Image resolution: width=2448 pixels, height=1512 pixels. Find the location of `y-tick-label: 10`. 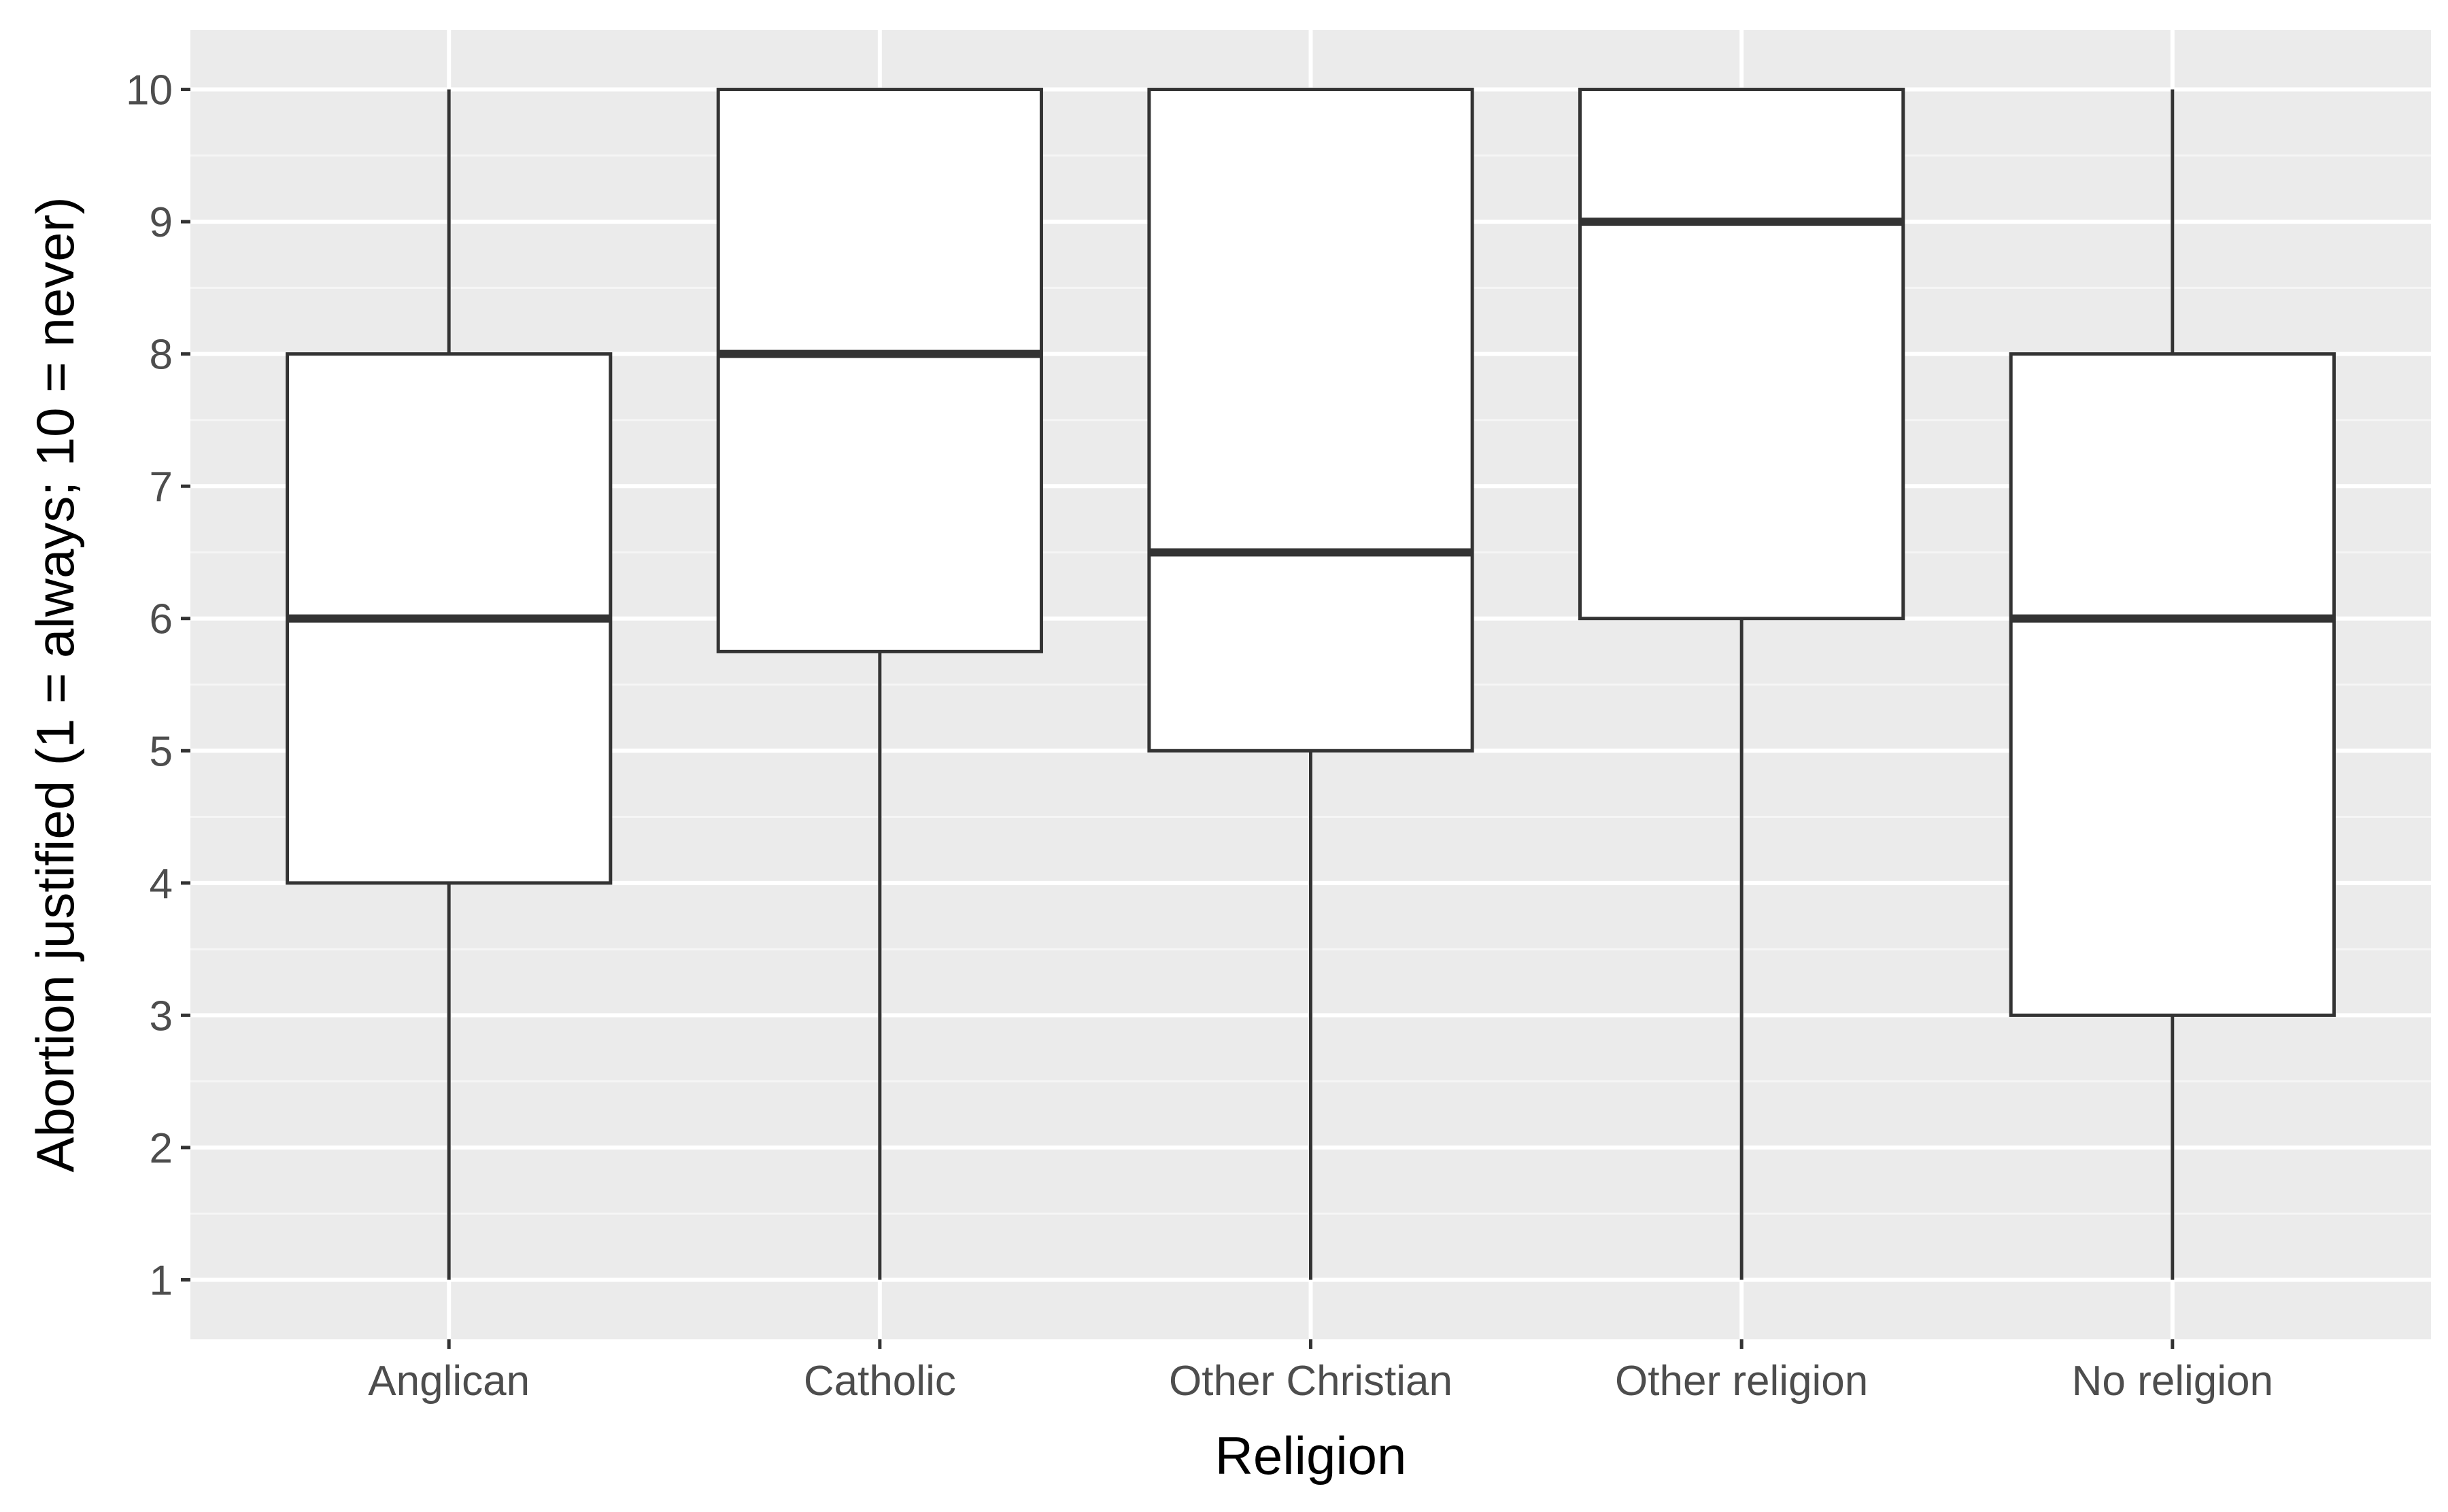

y-tick-label: 10 is located at coordinates (150, 90).